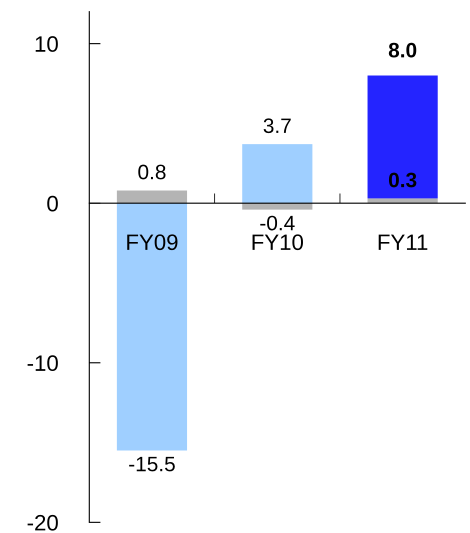 This screenshot has width=470, height=533. What do you see at coordinates (52, 204) in the screenshot?
I see `y-tick-label: 0` at bounding box center [52, 204].